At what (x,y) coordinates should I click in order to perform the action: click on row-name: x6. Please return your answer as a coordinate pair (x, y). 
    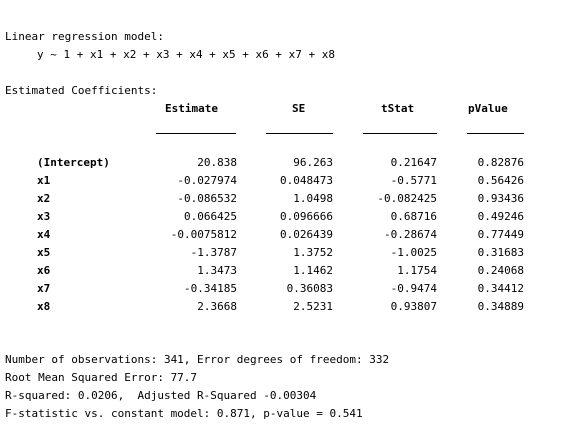
    Looking at the image, I should click on (44, 270).